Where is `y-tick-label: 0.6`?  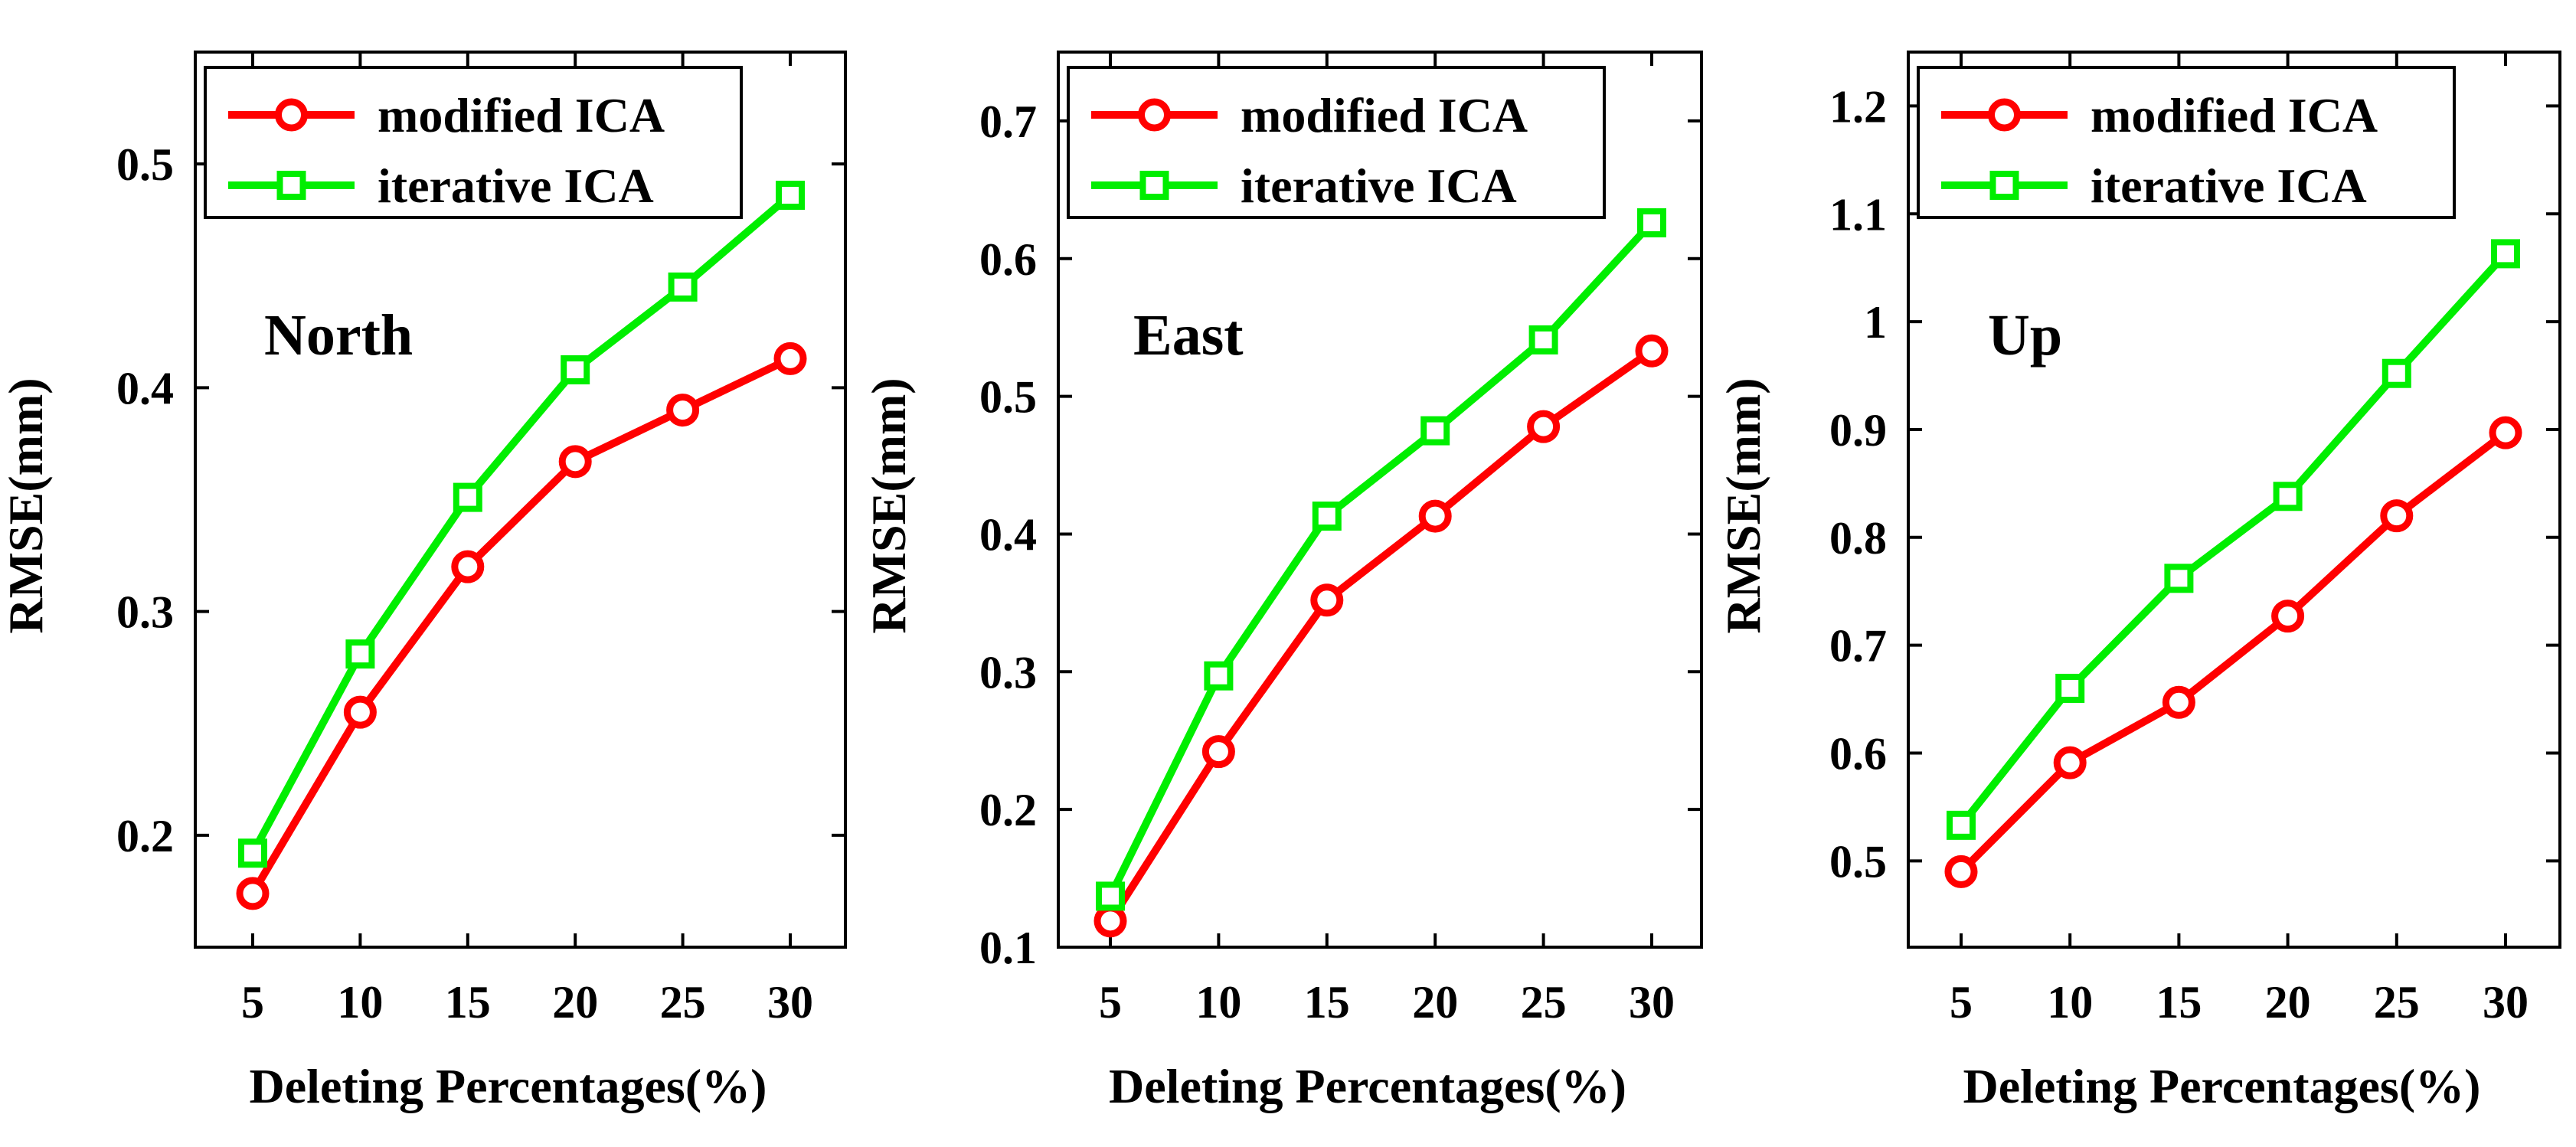
y-tick-label: 0.6 is located at coordinates (1008, 259).